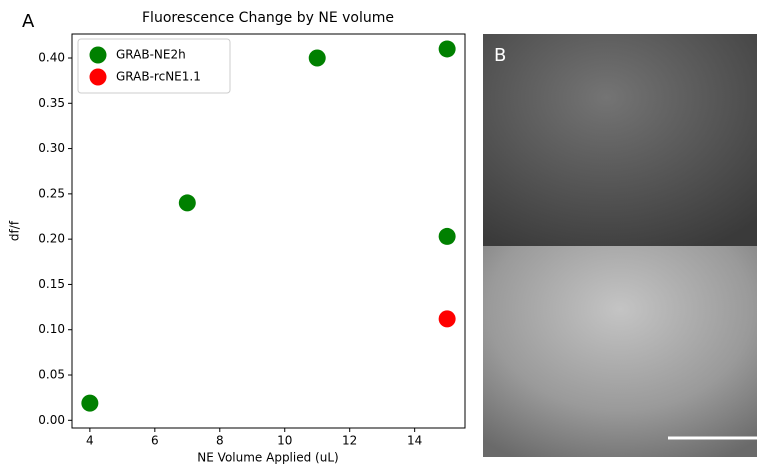 The image size is (757, 465). What do you see at coordinates (220, 441) in the screenshot?
I see `x-tick-label: 8` at bounding box center [220, 441].